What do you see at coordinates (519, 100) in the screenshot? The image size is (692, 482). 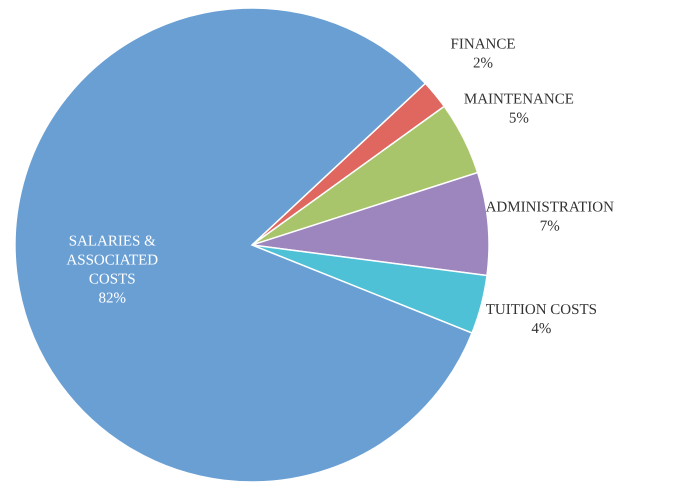 I see `slice-label: MAINTENANCE` at bounding box center [519, 100].